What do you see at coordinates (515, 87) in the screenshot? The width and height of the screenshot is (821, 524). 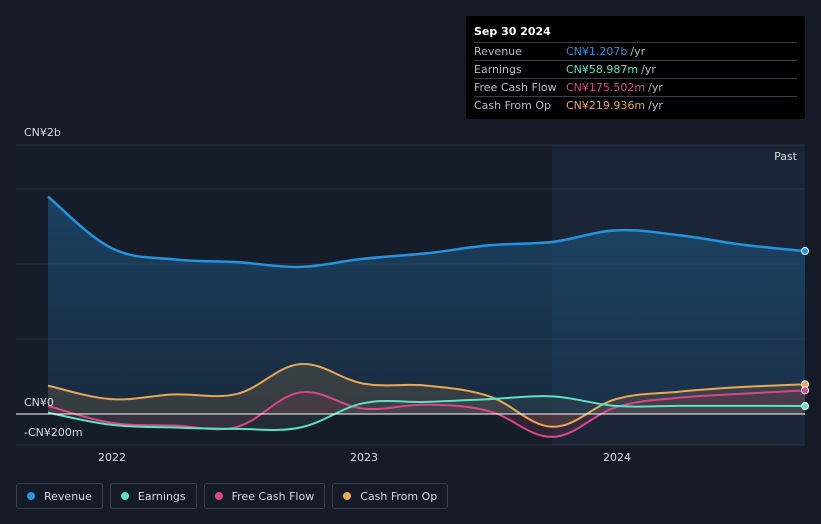 I see `tooltip-label: Free Cash Flow` at bounding box center [515, 87].